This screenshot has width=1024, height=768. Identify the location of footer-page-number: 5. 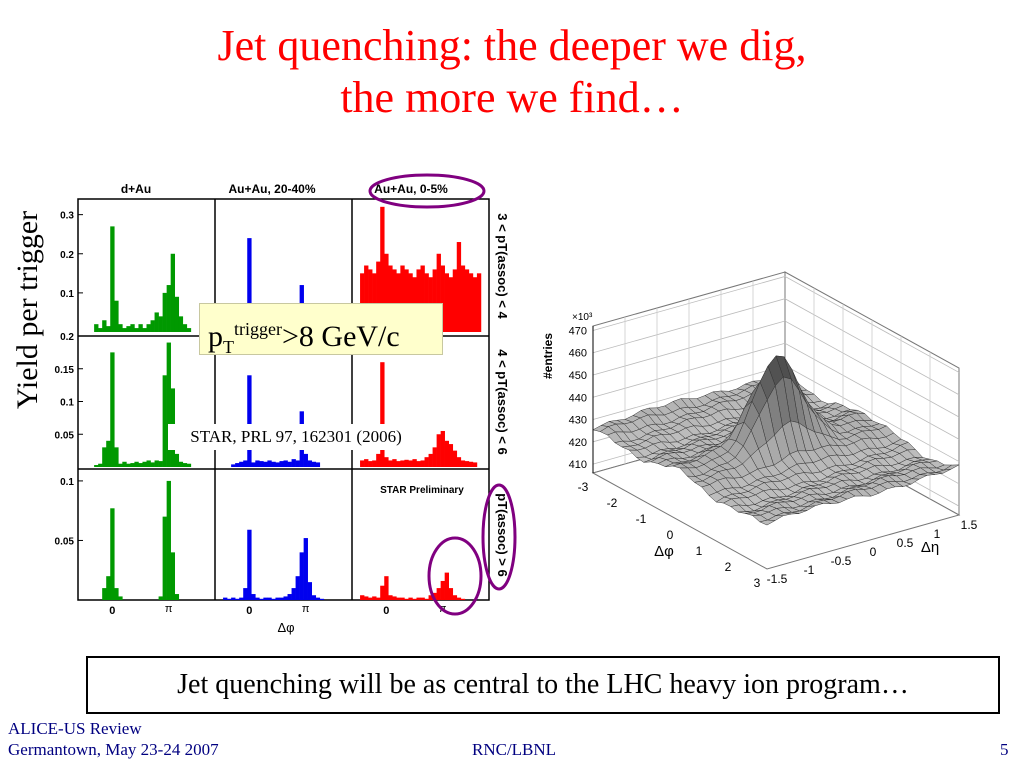
(1004, 749).